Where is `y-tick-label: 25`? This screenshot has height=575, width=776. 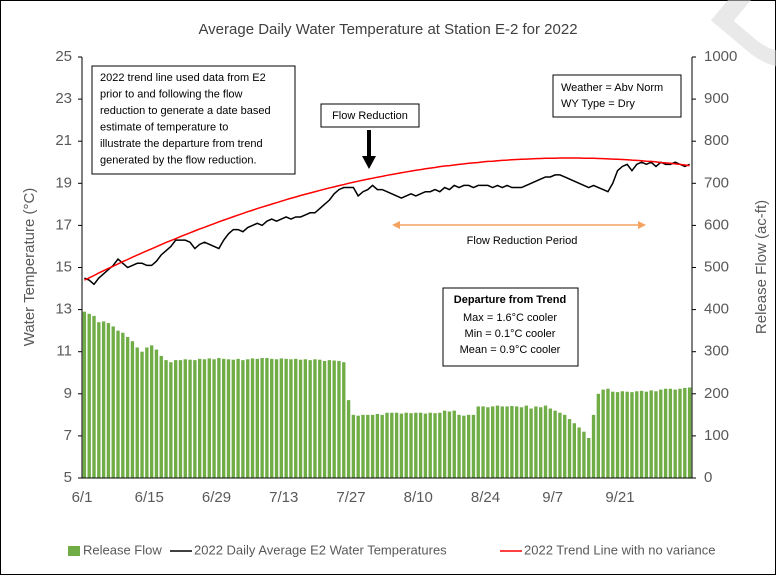
y-tick-label: 25 is located at coordinates (63, 56).